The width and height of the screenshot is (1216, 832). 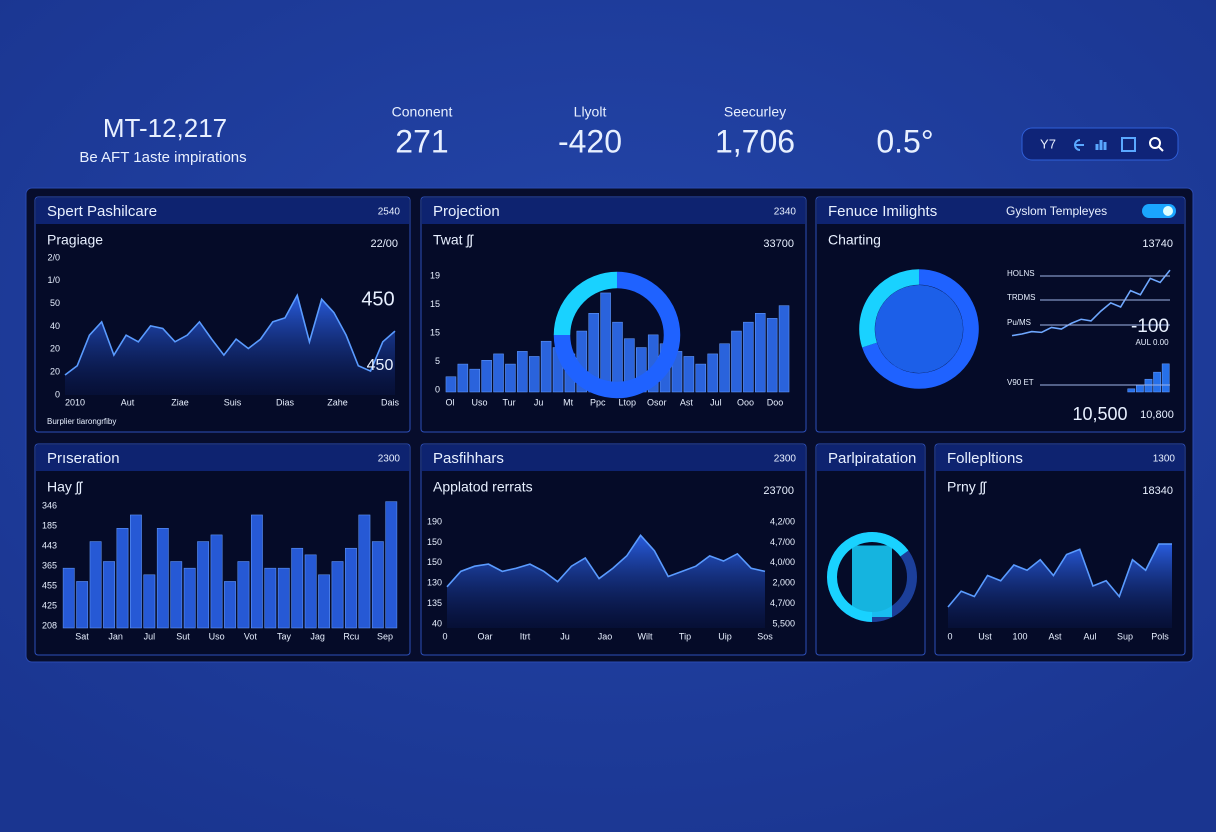 I want to click on x-tick-label: Ast, so click(x=1055, y=636).